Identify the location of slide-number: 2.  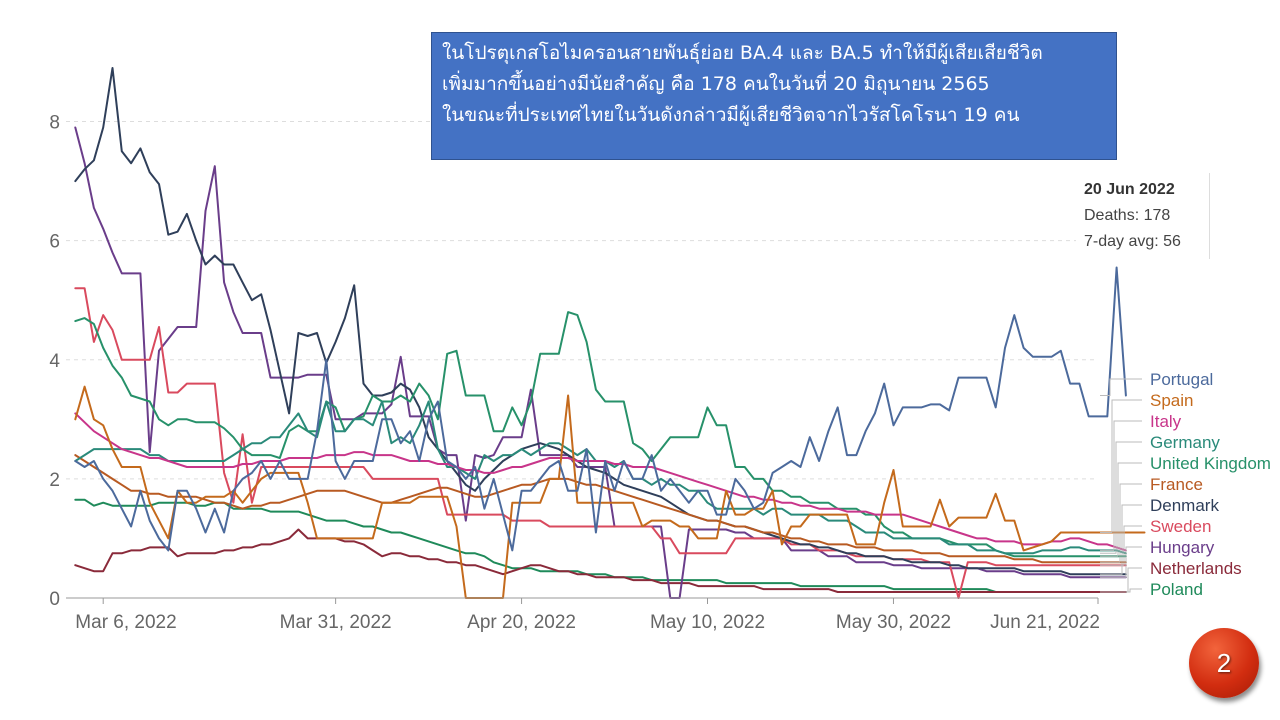
(1224, 662).